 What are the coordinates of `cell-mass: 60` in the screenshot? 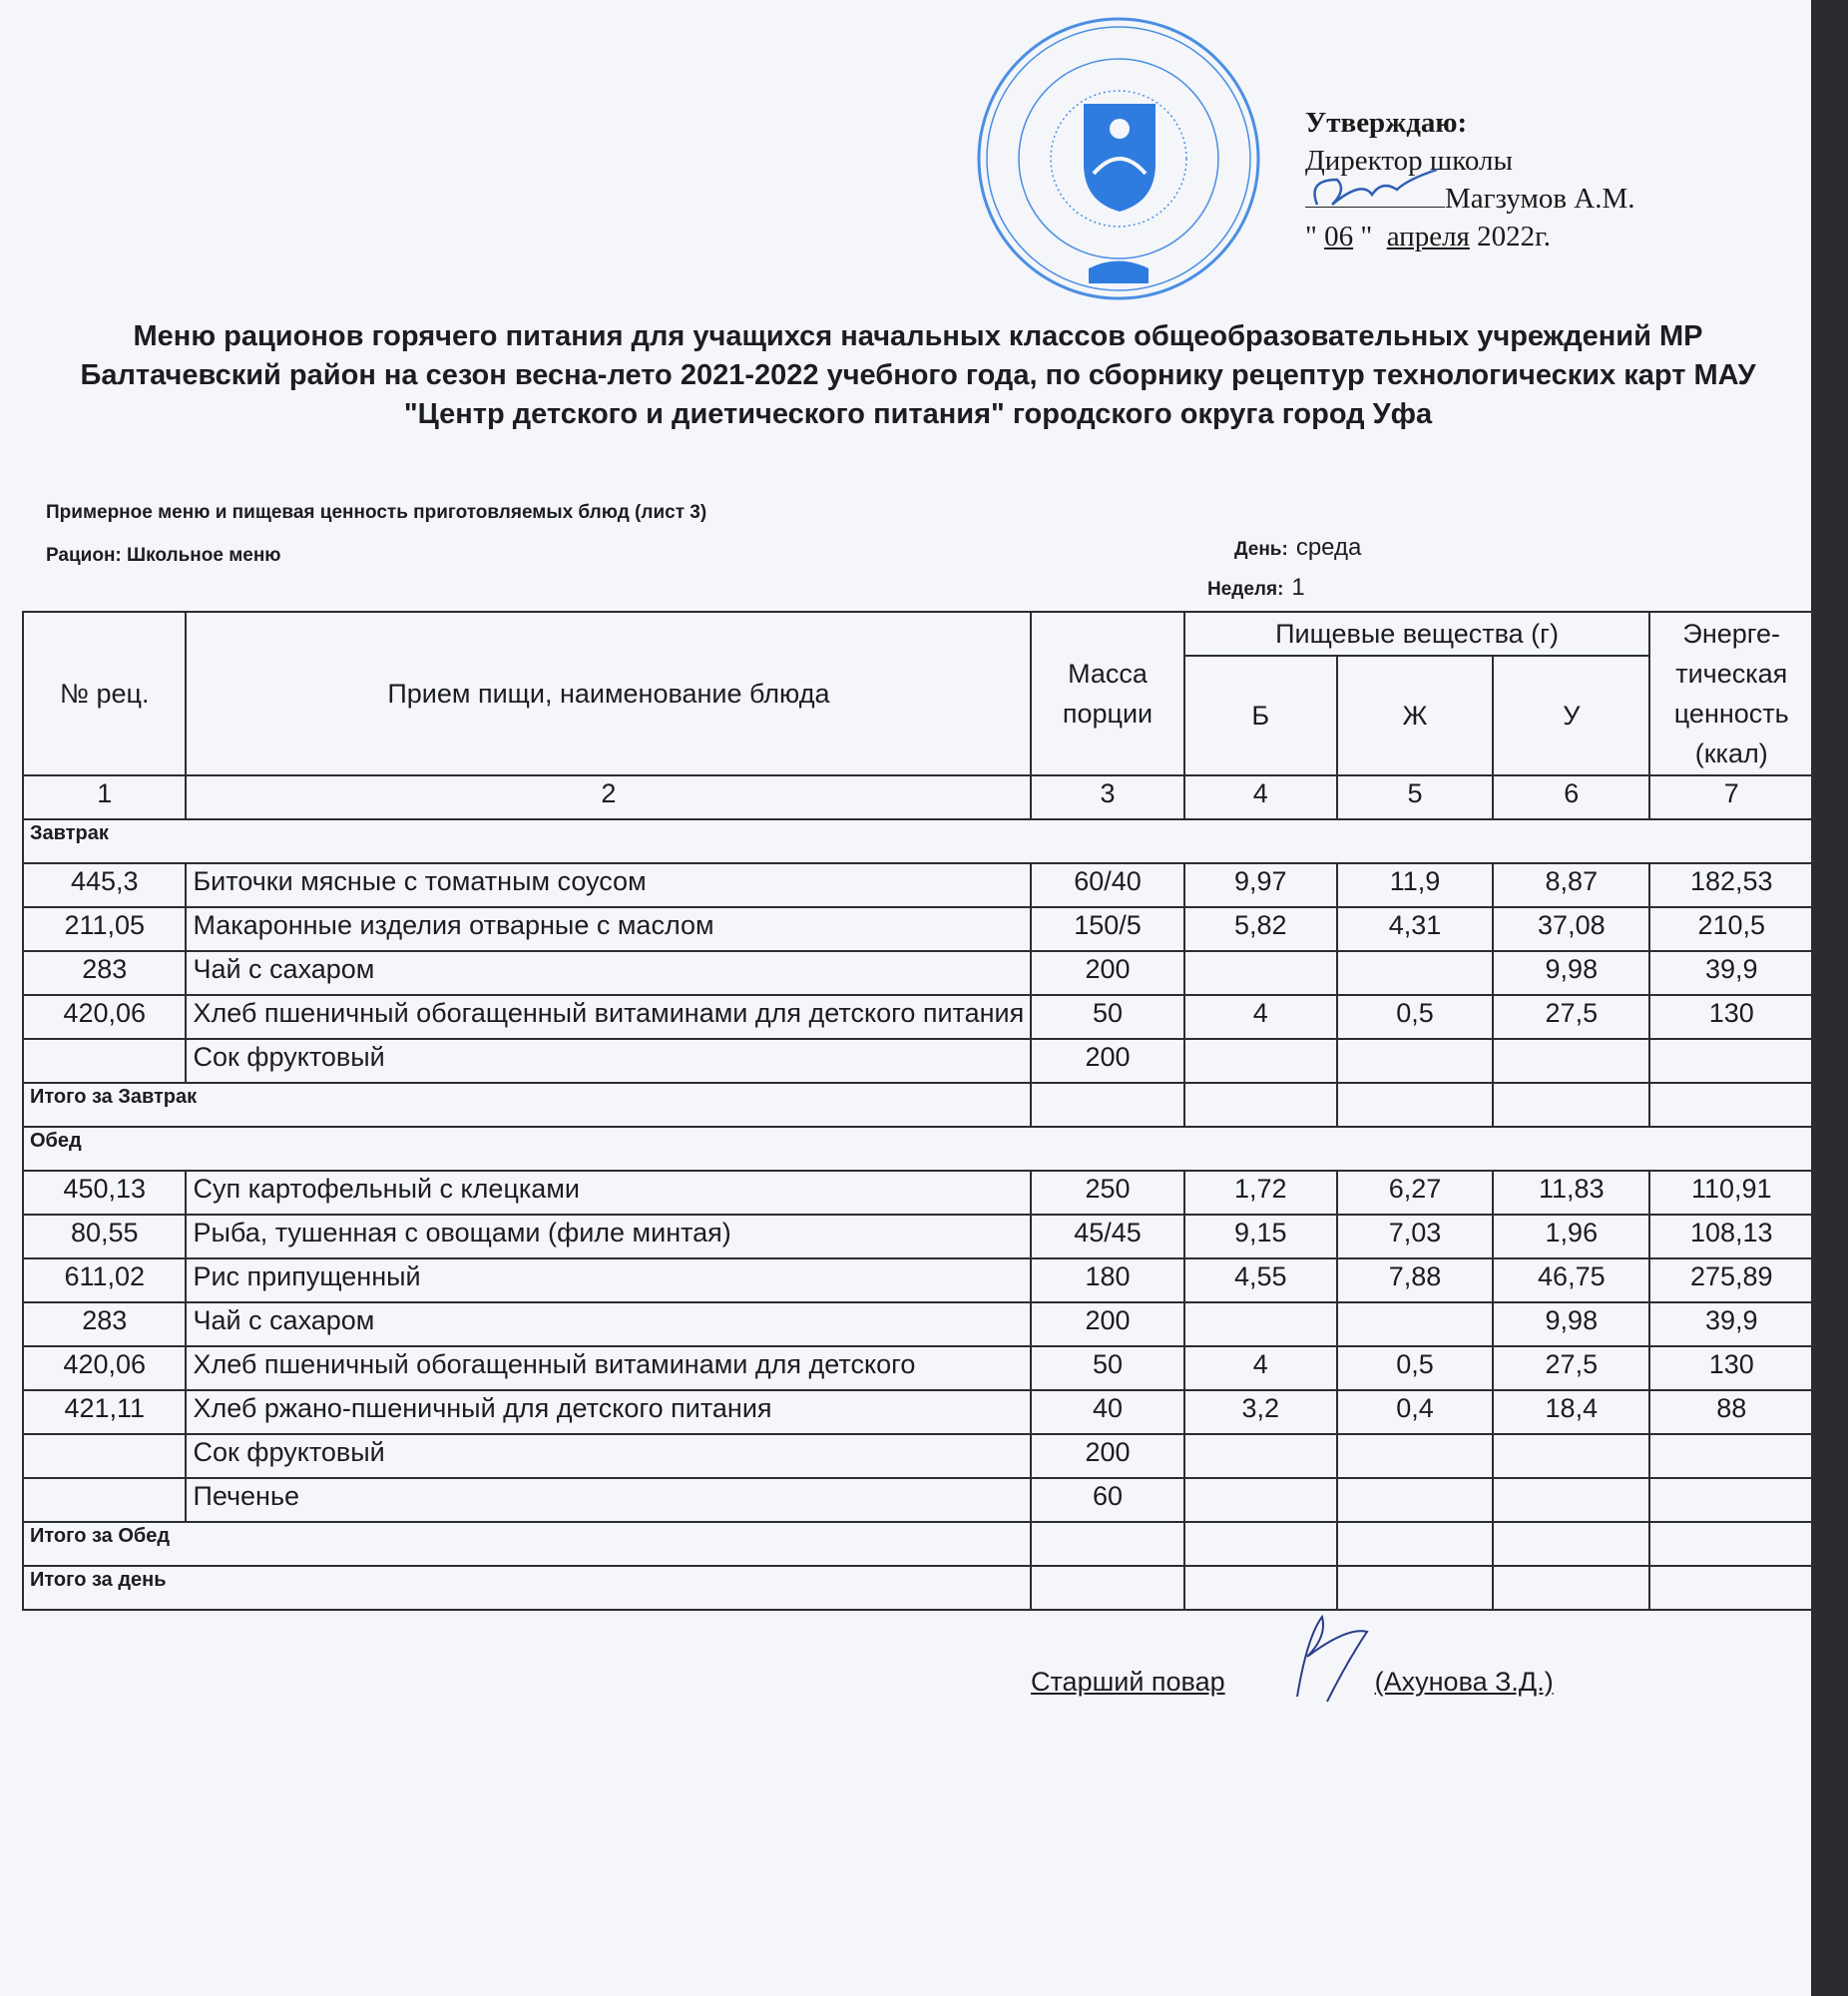 It's located at (1107, 1500).